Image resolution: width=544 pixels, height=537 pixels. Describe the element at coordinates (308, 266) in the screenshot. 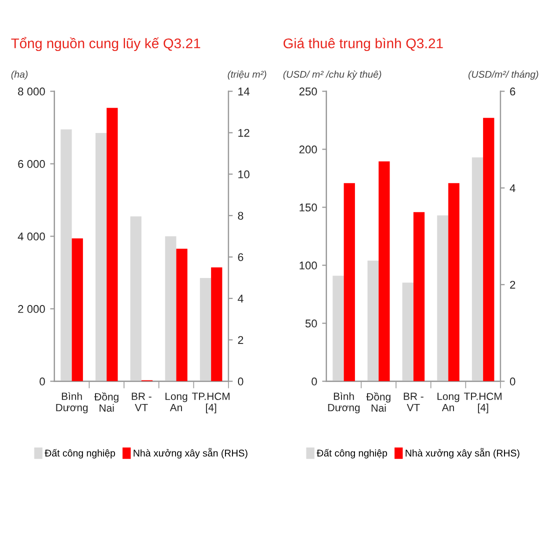

I see `y-tick-label: 100` at that location.